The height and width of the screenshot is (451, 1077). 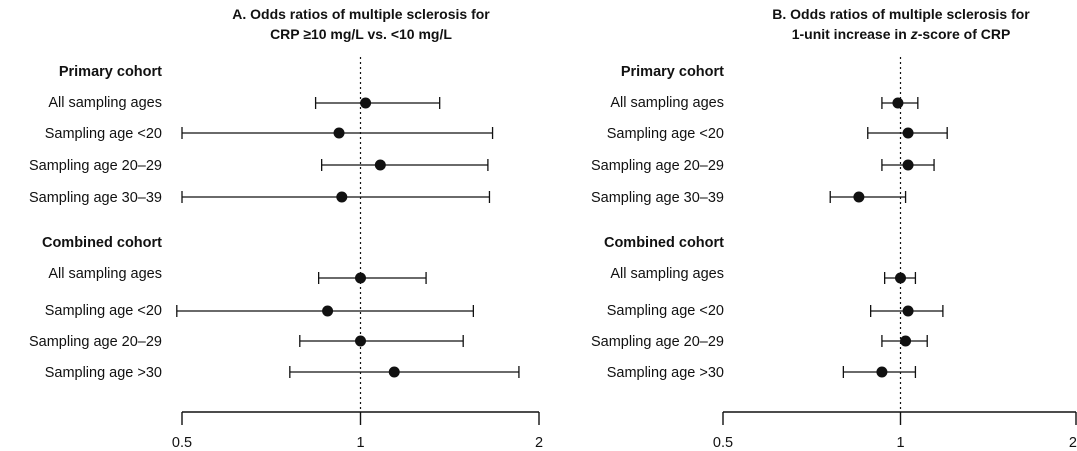 I want to click on chart-title-segment: z, so click(x=914, y=34).